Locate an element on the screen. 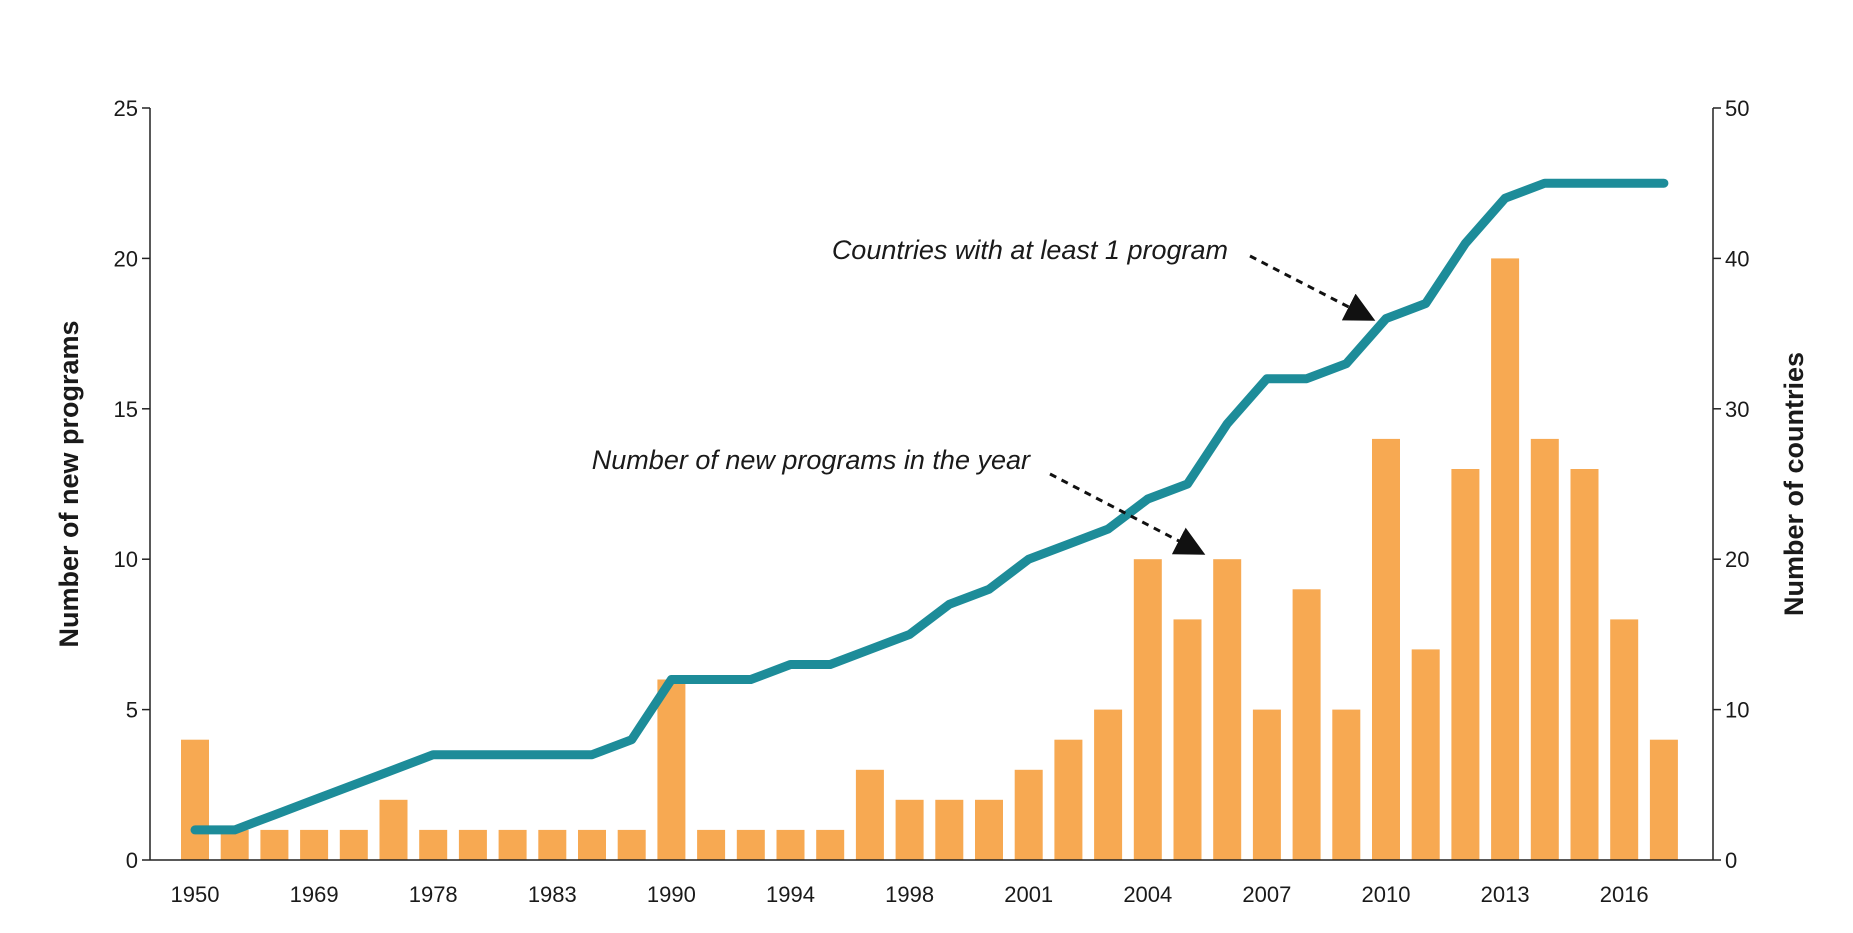 The image size is (1853, 933). y-axis-title: Number of new programs is located at coordinates (69, 483).